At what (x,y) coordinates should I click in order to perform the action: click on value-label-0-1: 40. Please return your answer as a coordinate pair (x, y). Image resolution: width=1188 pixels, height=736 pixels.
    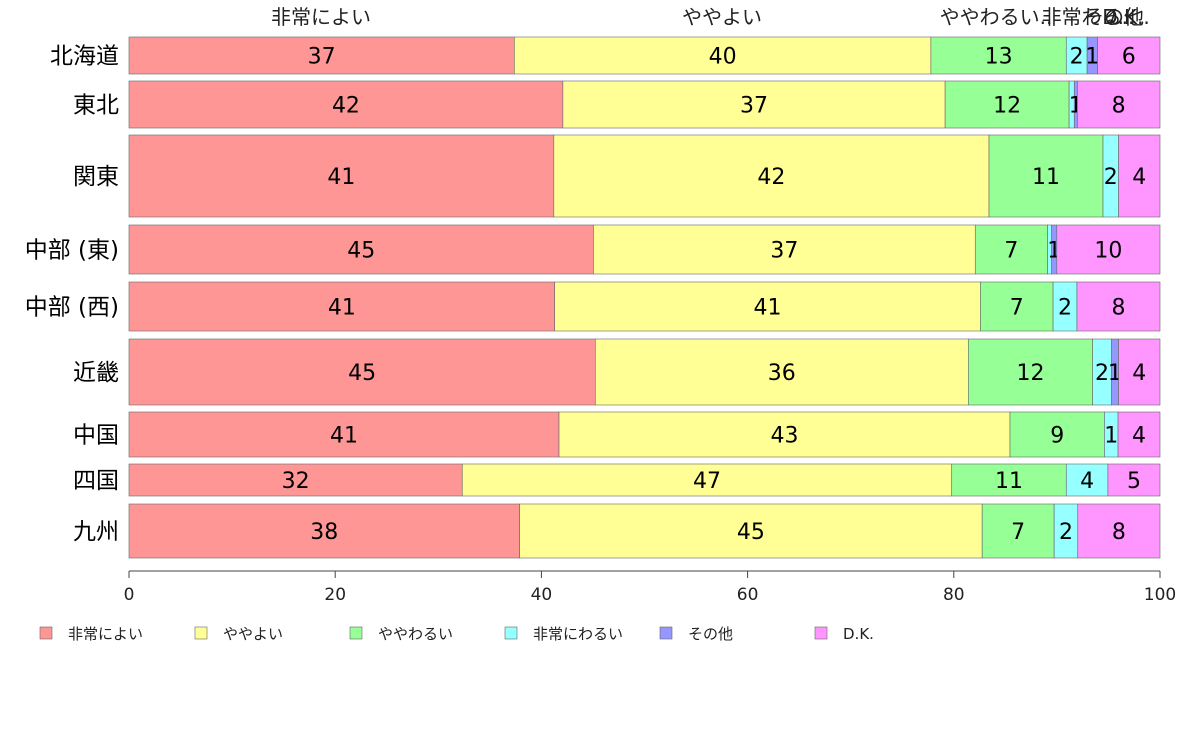
    Looking at the image, I should click on (723, 57).